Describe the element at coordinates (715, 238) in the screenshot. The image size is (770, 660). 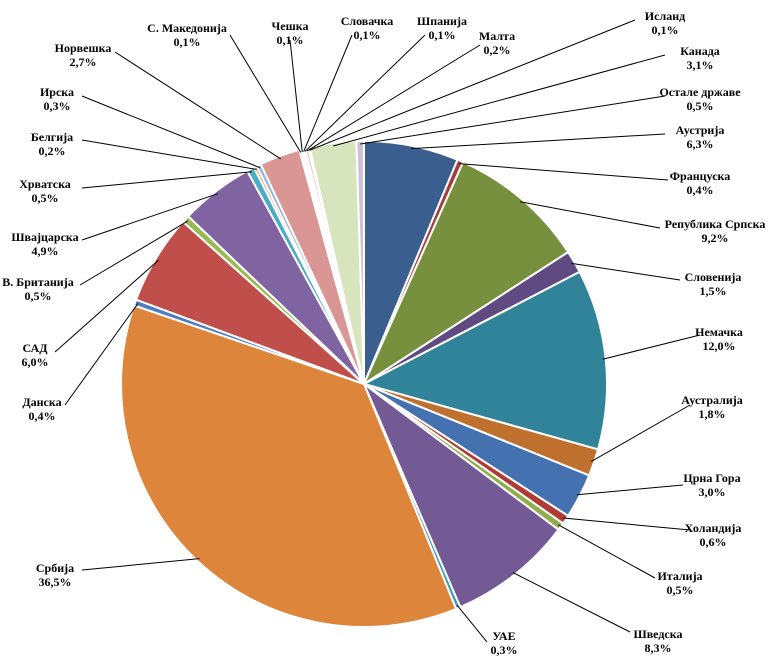
I see `slice-label-value: 9,2%` at that location.